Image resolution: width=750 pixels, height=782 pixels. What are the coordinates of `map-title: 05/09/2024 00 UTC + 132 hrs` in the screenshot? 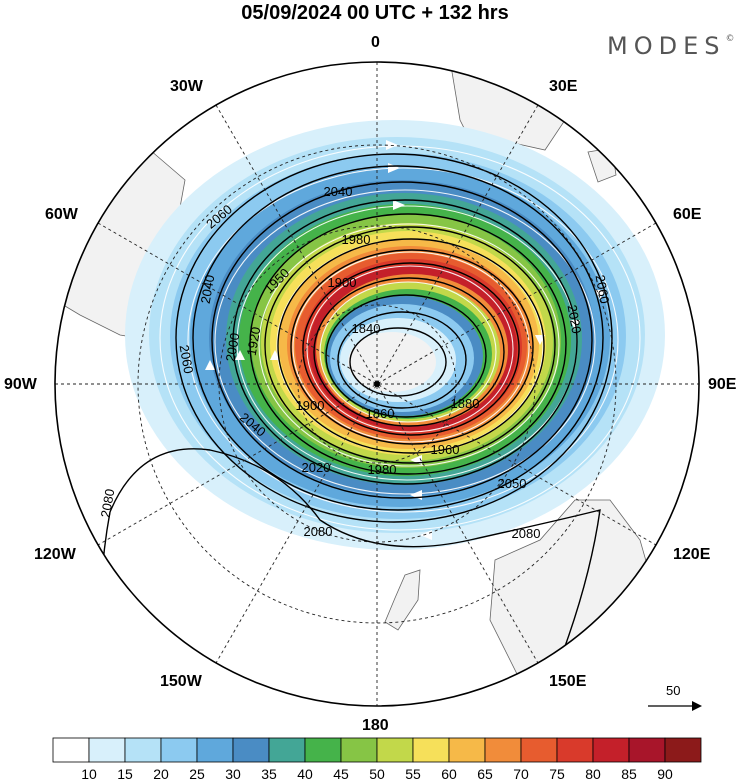 It's located at (375, 13).